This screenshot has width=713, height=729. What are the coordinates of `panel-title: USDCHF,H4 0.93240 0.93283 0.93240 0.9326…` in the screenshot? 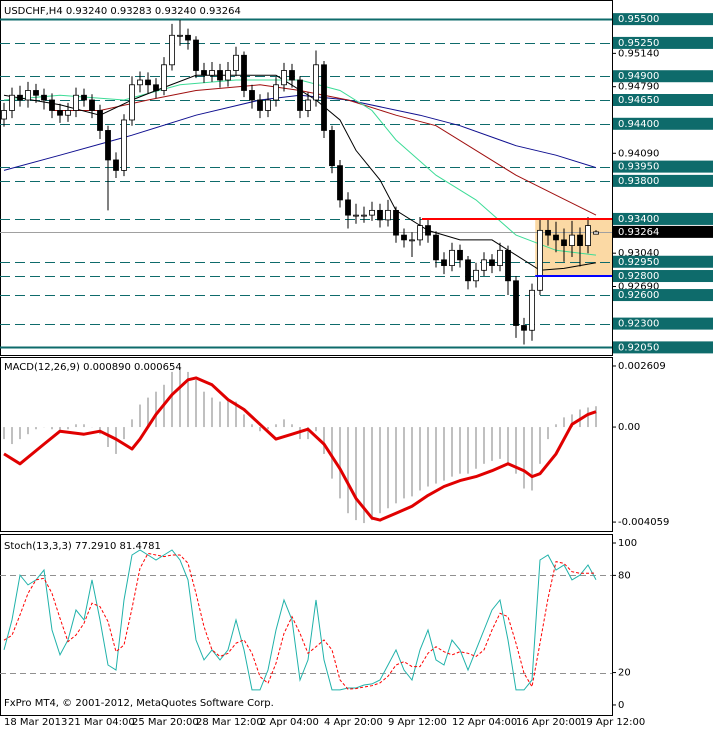 It's located at (122, 11).